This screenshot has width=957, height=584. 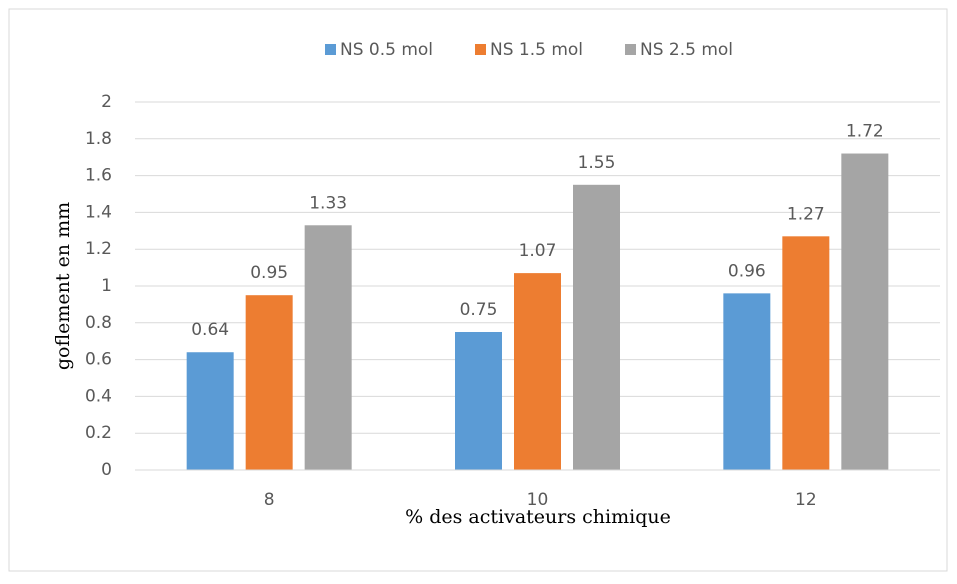 I want to click on data-label: 1.72, so click(x=865, y=132).